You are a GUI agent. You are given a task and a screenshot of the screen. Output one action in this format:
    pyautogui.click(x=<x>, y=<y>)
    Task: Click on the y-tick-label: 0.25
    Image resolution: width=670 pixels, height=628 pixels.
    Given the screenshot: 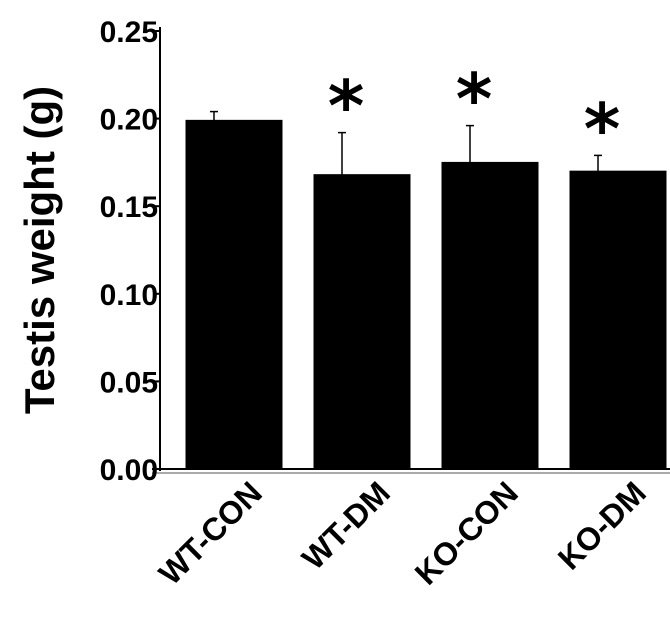 What is the action you would take?
    pyautogui.click(x=129, y=32)
    